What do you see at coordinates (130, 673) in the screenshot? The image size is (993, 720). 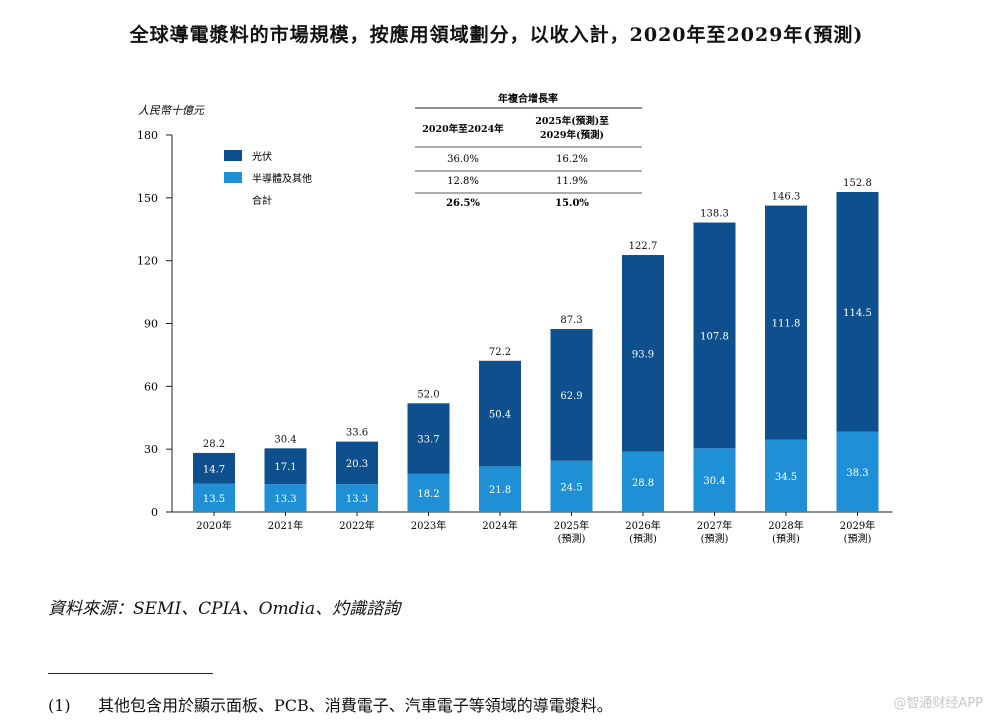 I see `footnote-divider` at bounding box center [130, 673].